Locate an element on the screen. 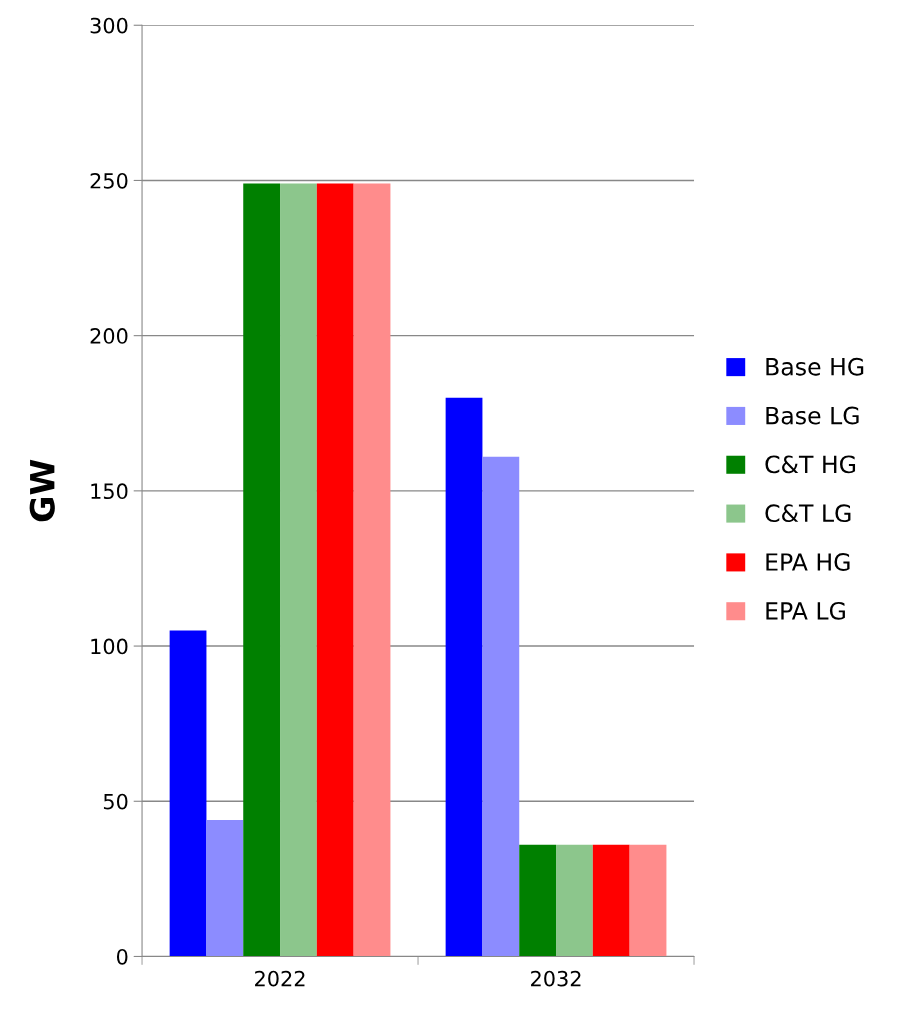  legend-label: Base LG is located at coordinates (812, 415).